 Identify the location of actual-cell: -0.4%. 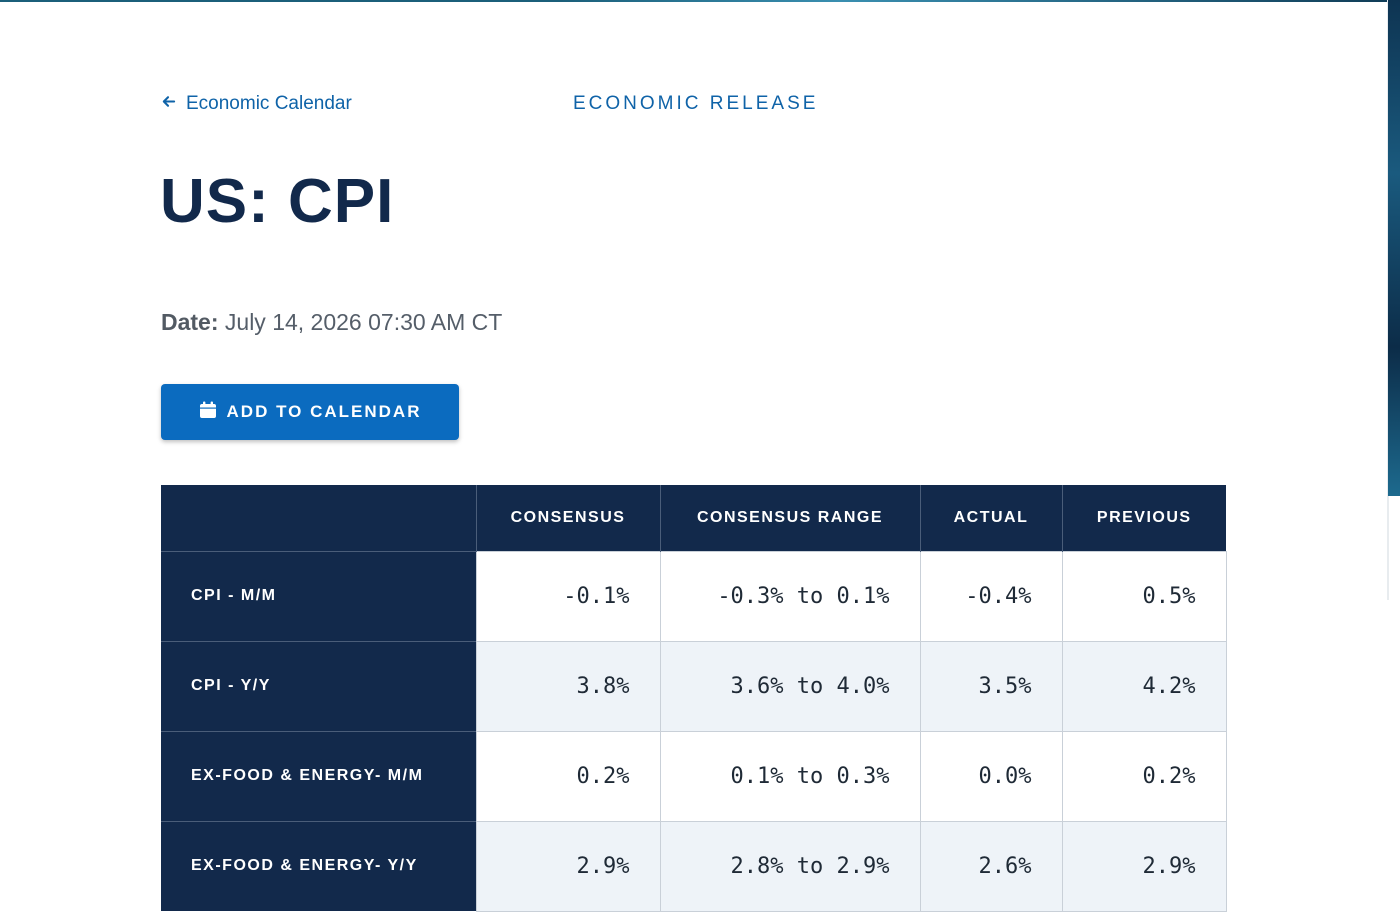
(991, 596).